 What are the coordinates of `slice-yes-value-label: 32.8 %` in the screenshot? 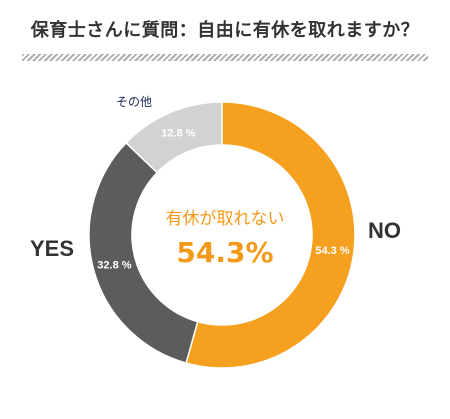 It's located at (114, 265).